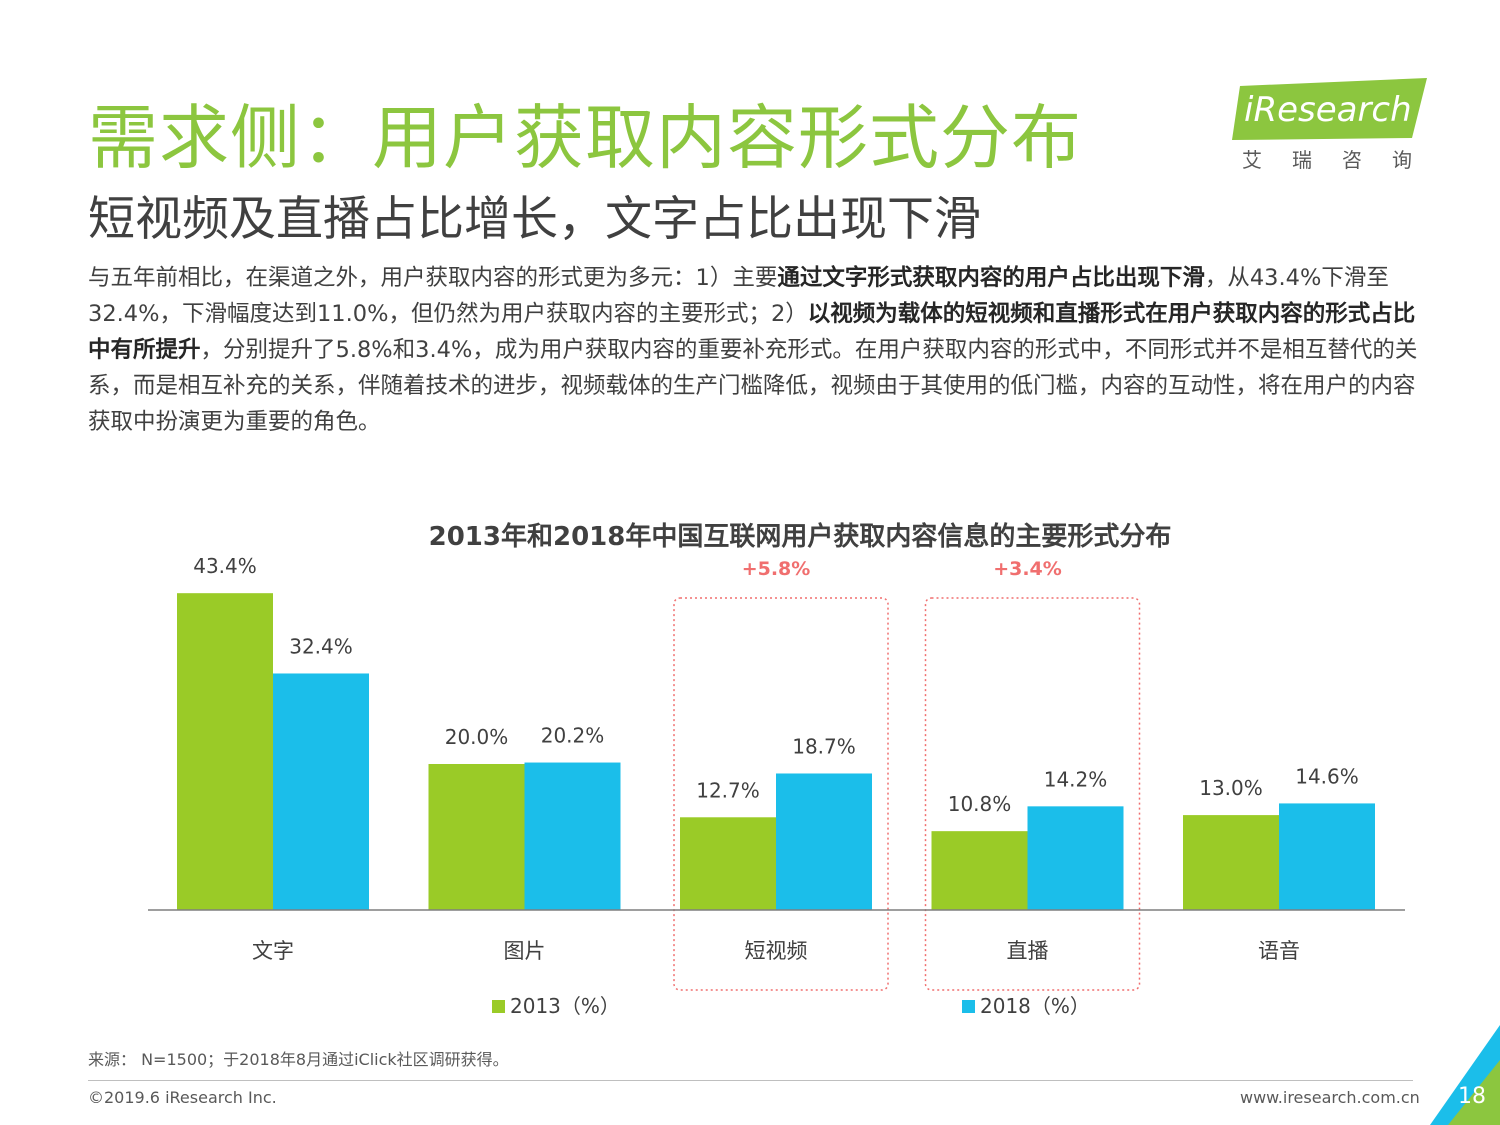 This screenshot has width=1500, height=1125. I want to click on data-label: 14.6%, so click(1327, 776).